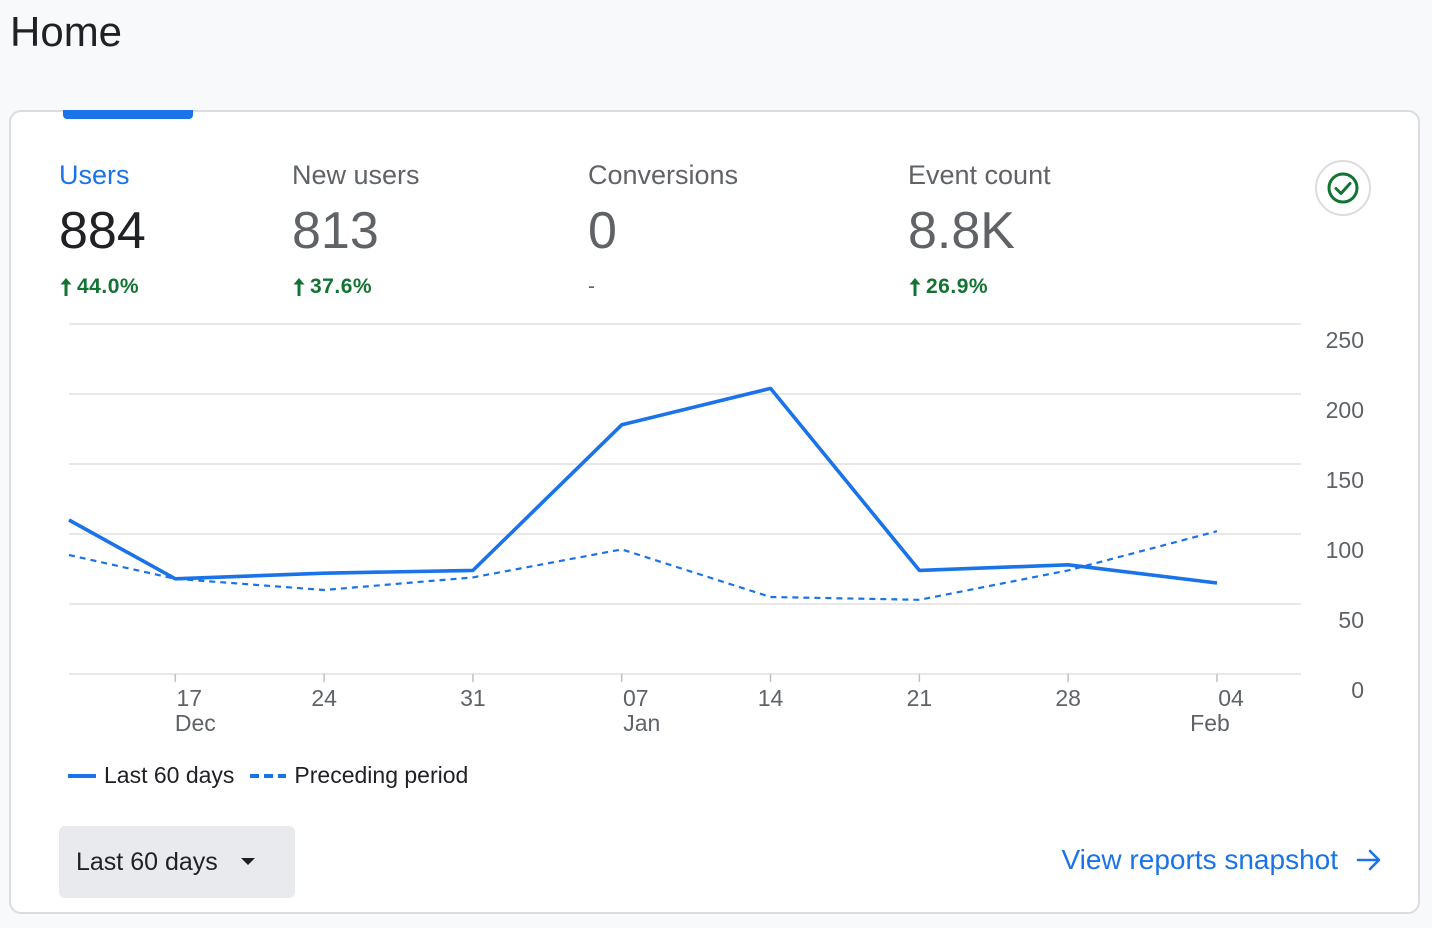 The image size is (1432, 928). What do you see at coordinates (128, 114) in the screenshot?
I see `active-tab-indicator` at bounding box center [128, 114].